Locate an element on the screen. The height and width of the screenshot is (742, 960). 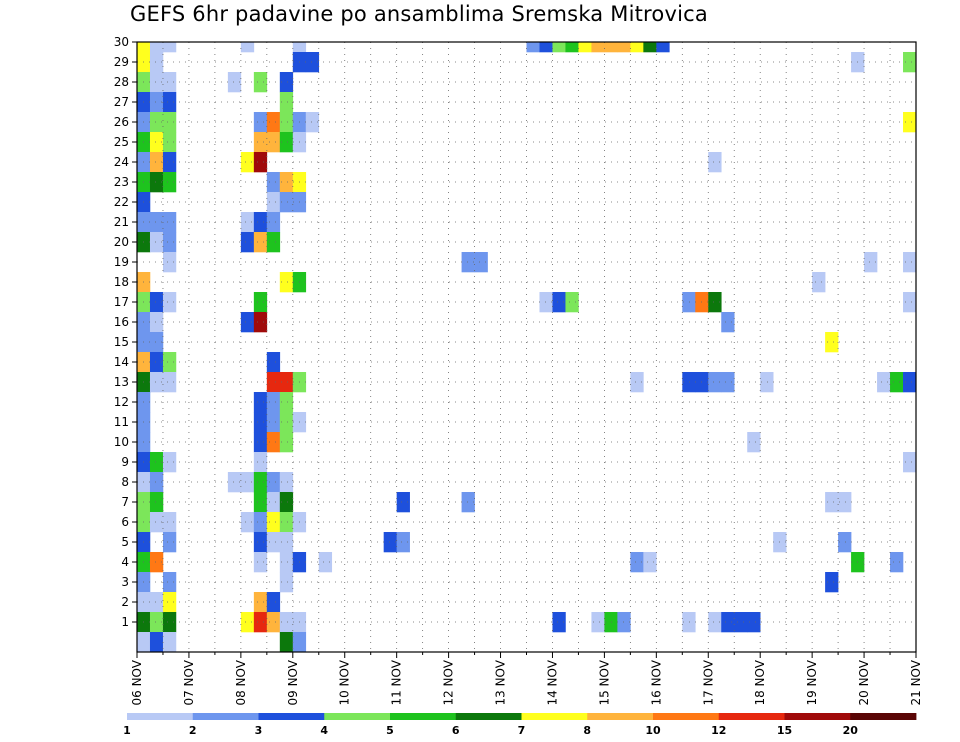
y-tick-label: 29 is located at coordinates (121, 62).